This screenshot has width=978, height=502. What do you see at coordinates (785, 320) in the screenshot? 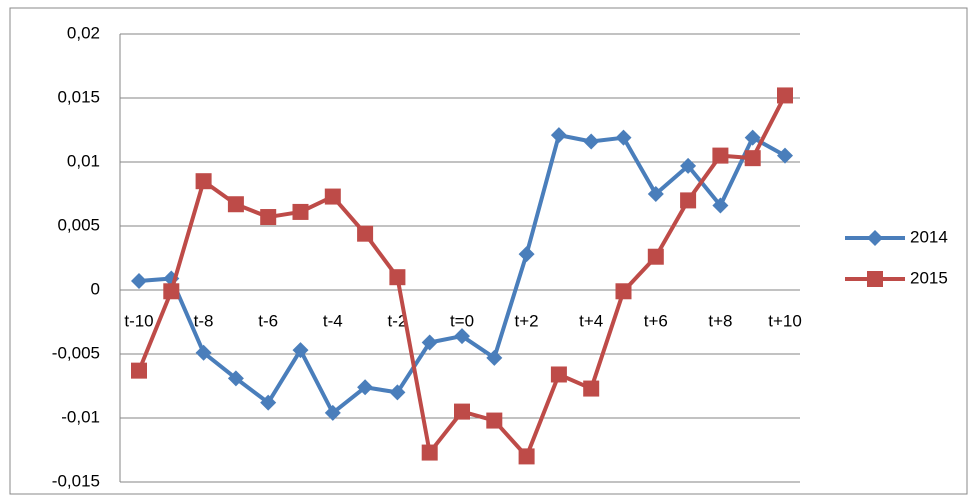
I see `x-tick-label: t+10` at bounding box center [785, 320].